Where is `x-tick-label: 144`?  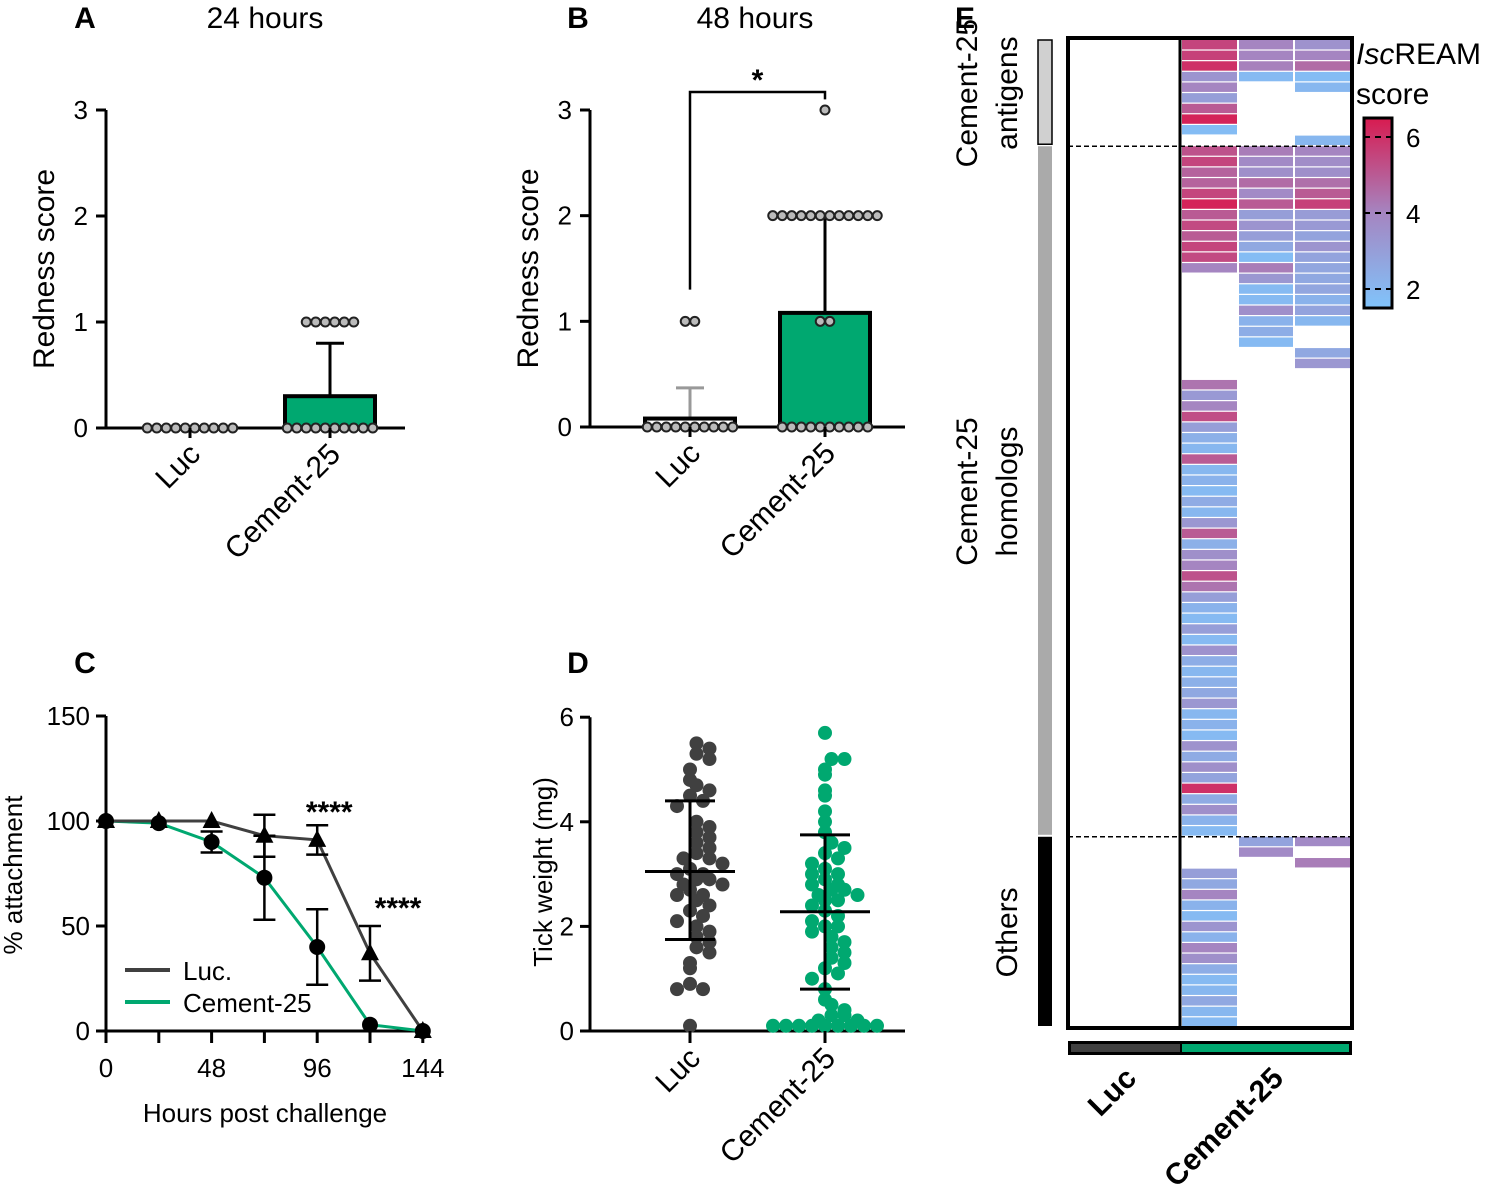
x-tick-label: 144 is located at coordinates (422, 1068).